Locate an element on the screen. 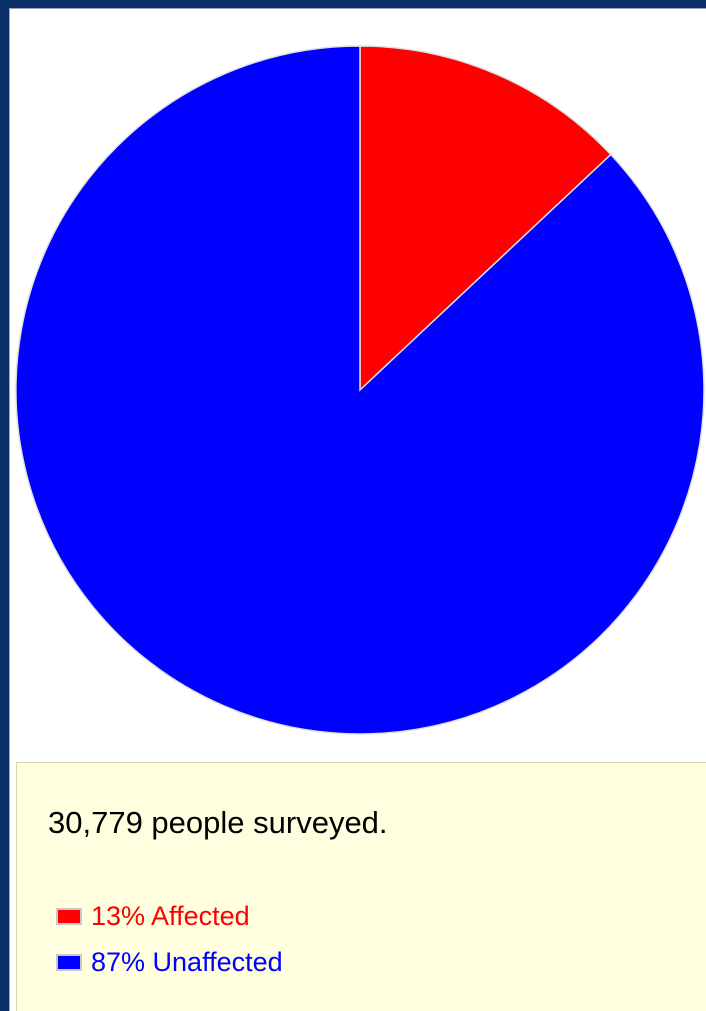 This screenshot has height=1011, width=706. survey-count-text: 30,779 people surveyed. is located at coordinates (218, 822).